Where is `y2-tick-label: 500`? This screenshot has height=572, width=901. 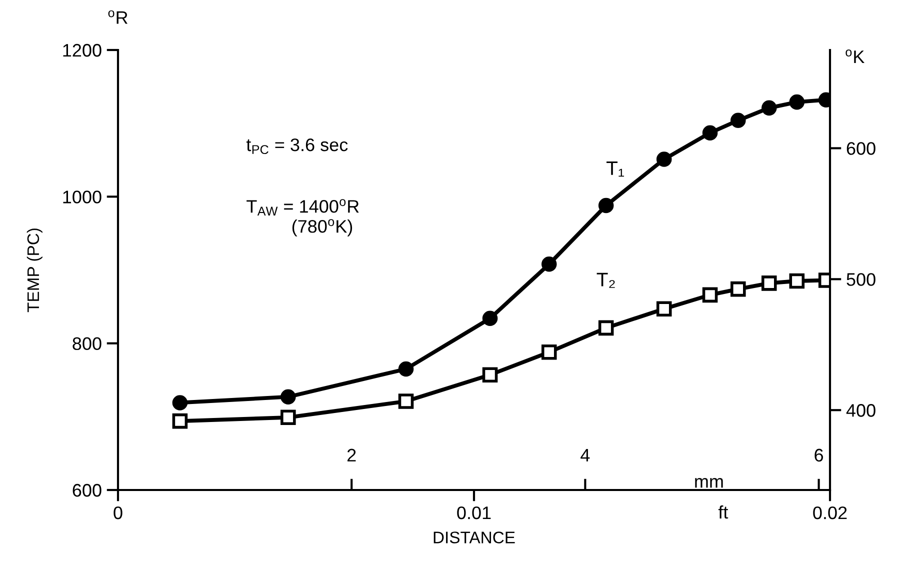 y2-tick-label: 500 is located at coordinates (861, 279).